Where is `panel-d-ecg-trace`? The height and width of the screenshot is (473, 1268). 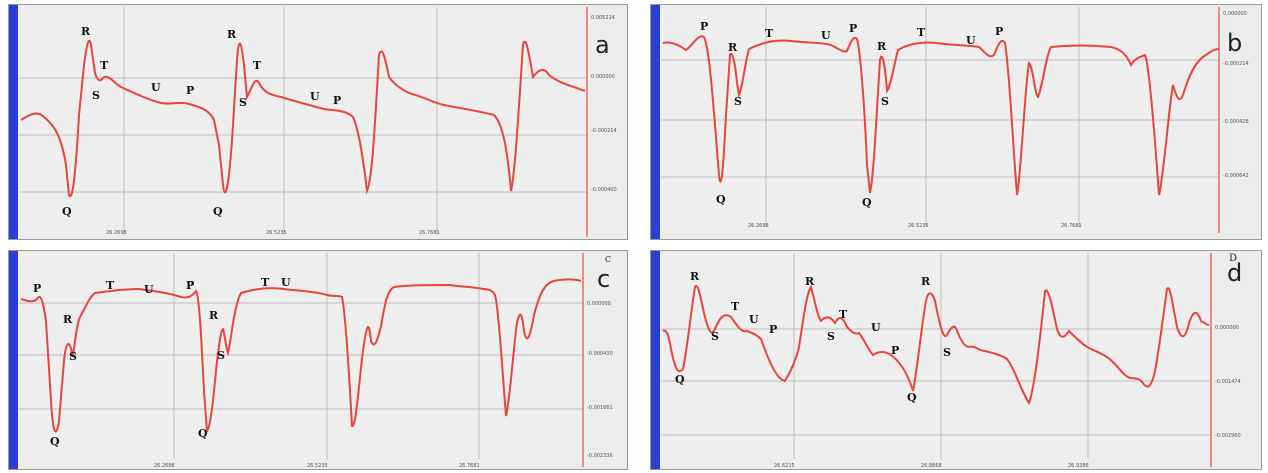 panel-d-ecg-trace is located at coordinates (936, 345).